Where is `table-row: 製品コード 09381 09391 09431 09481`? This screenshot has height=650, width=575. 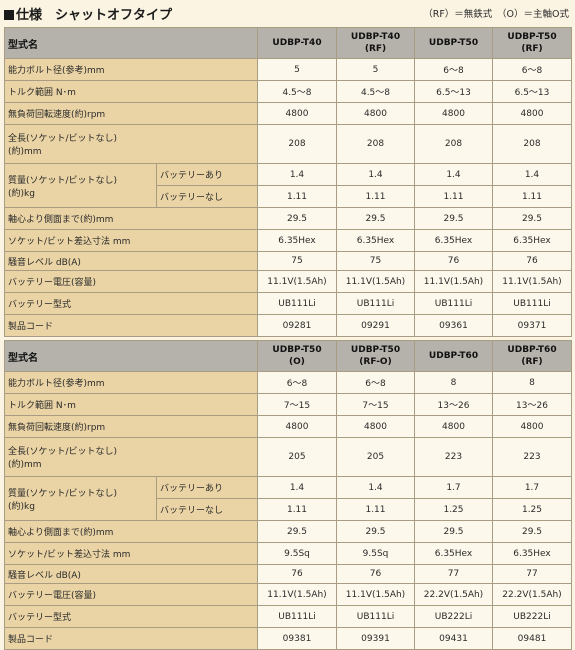
table-row: 製品コード 09381 09391 09431 09481 is located at coordinates (288, 638).